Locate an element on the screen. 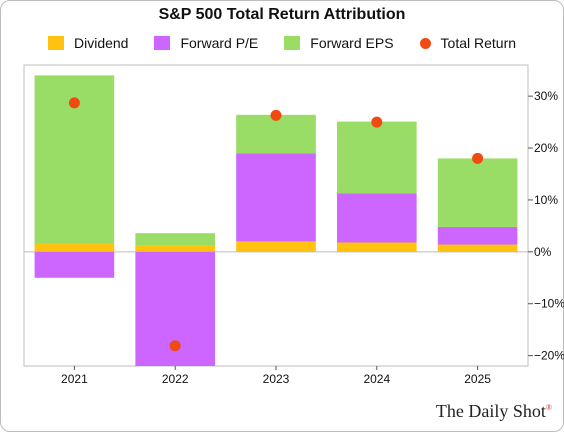  legend-item-dividend: Dividend is located at coordinates (88, 43).